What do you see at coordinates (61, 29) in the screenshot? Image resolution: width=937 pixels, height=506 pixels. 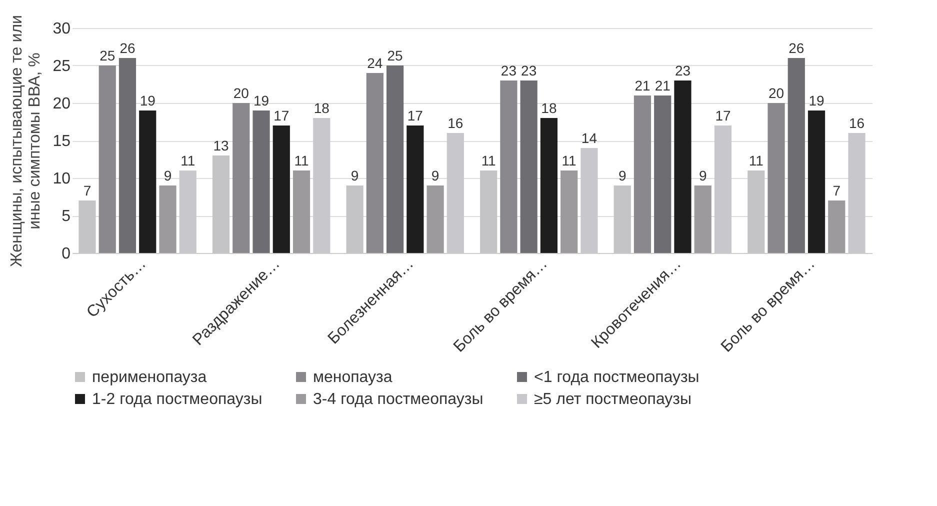 I see `y-tick-label: 30` at bounding box center [61, 29].